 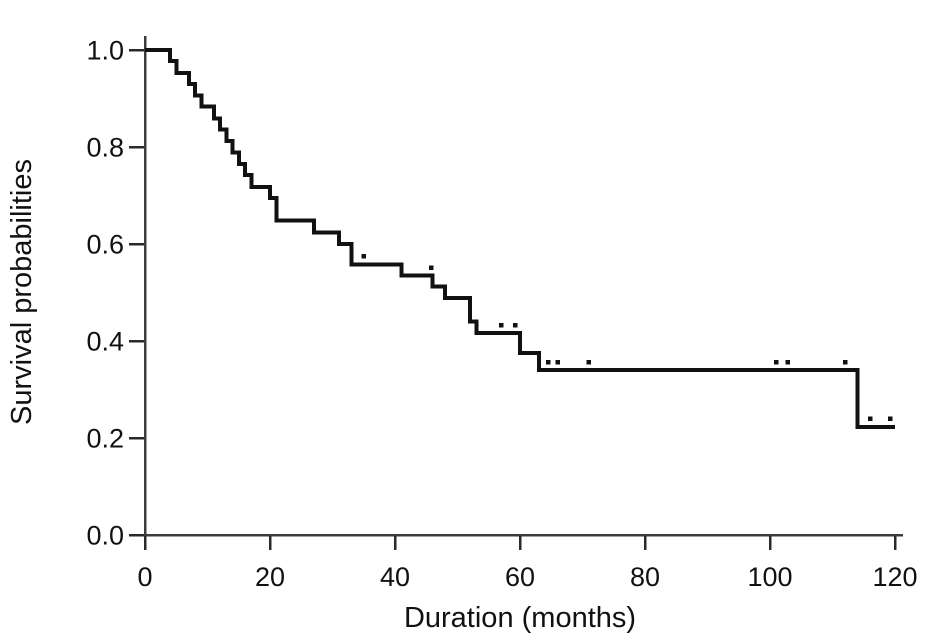 I want to click on censor-marks-layer, so click(x=627, y=338).